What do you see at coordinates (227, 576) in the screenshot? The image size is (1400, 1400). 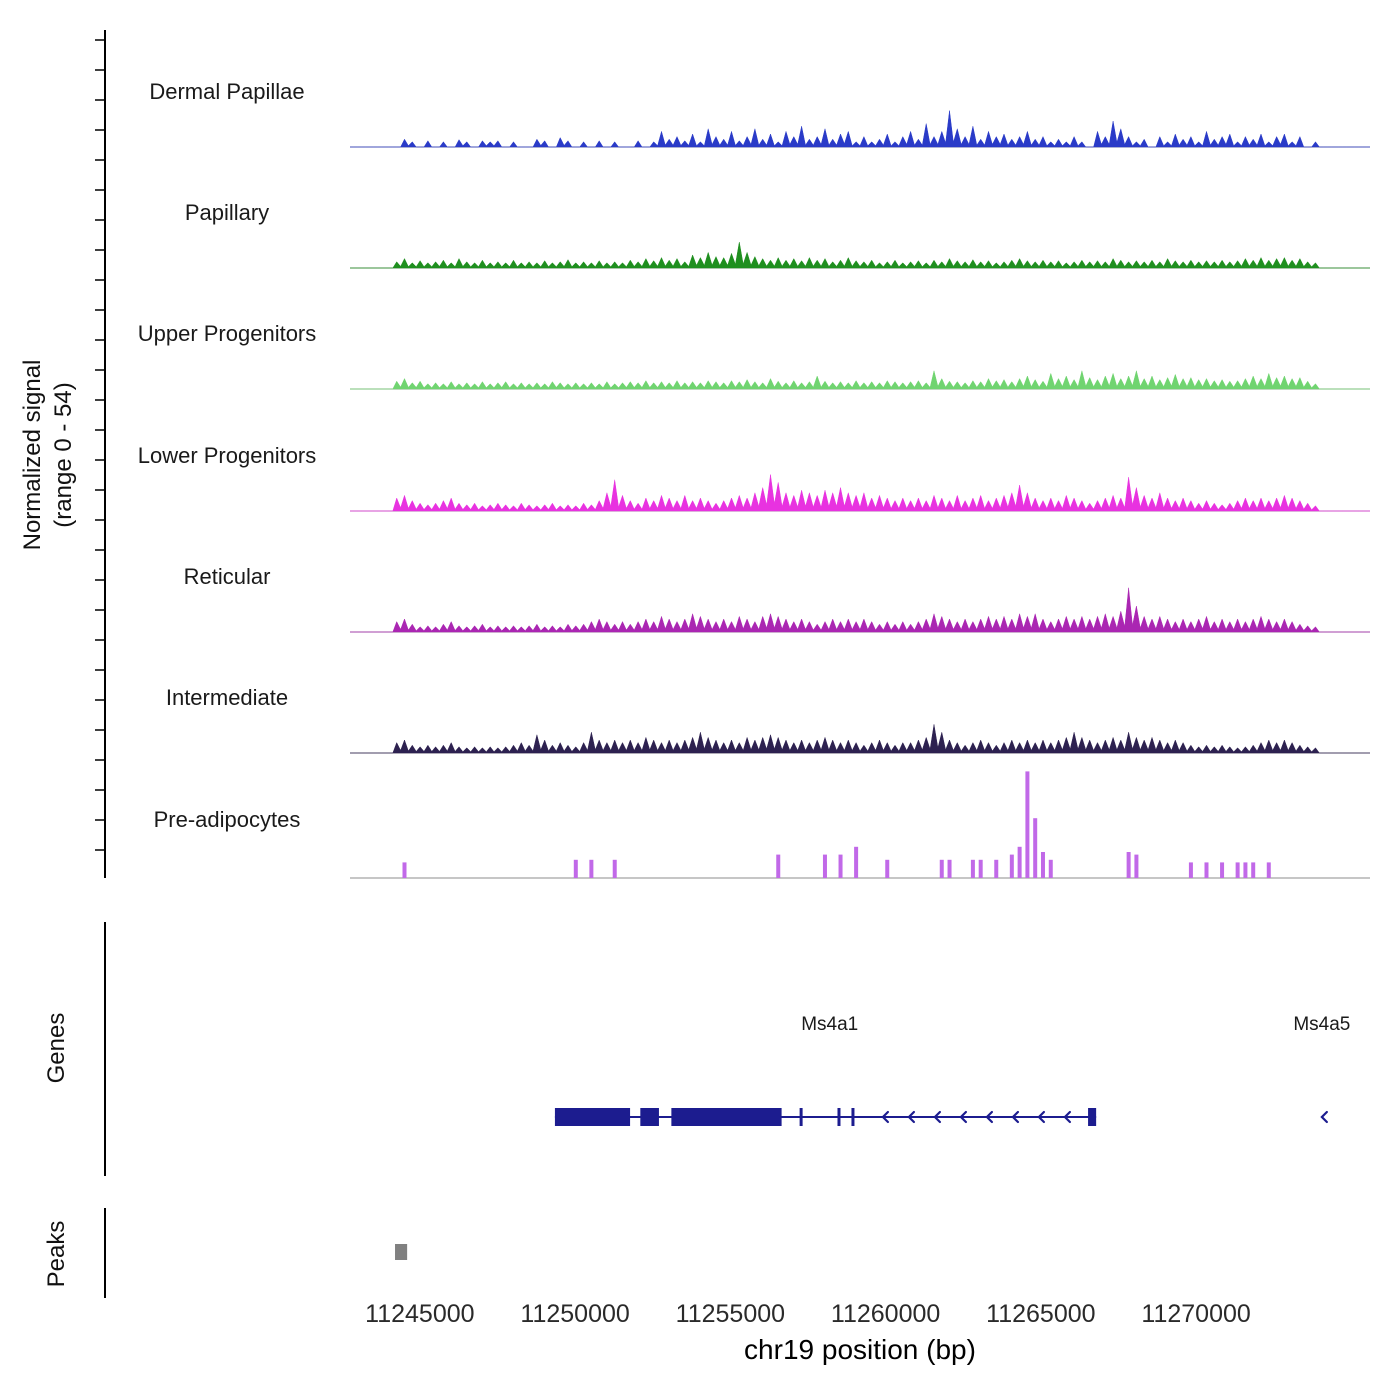 I see `track-label-reticular: Reticular` at bounding box center [227, 576].